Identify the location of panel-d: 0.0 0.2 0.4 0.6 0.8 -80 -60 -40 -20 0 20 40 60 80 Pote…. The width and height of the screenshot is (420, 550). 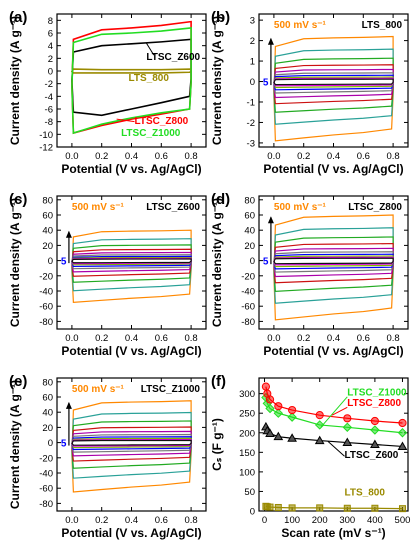
(309, 274).